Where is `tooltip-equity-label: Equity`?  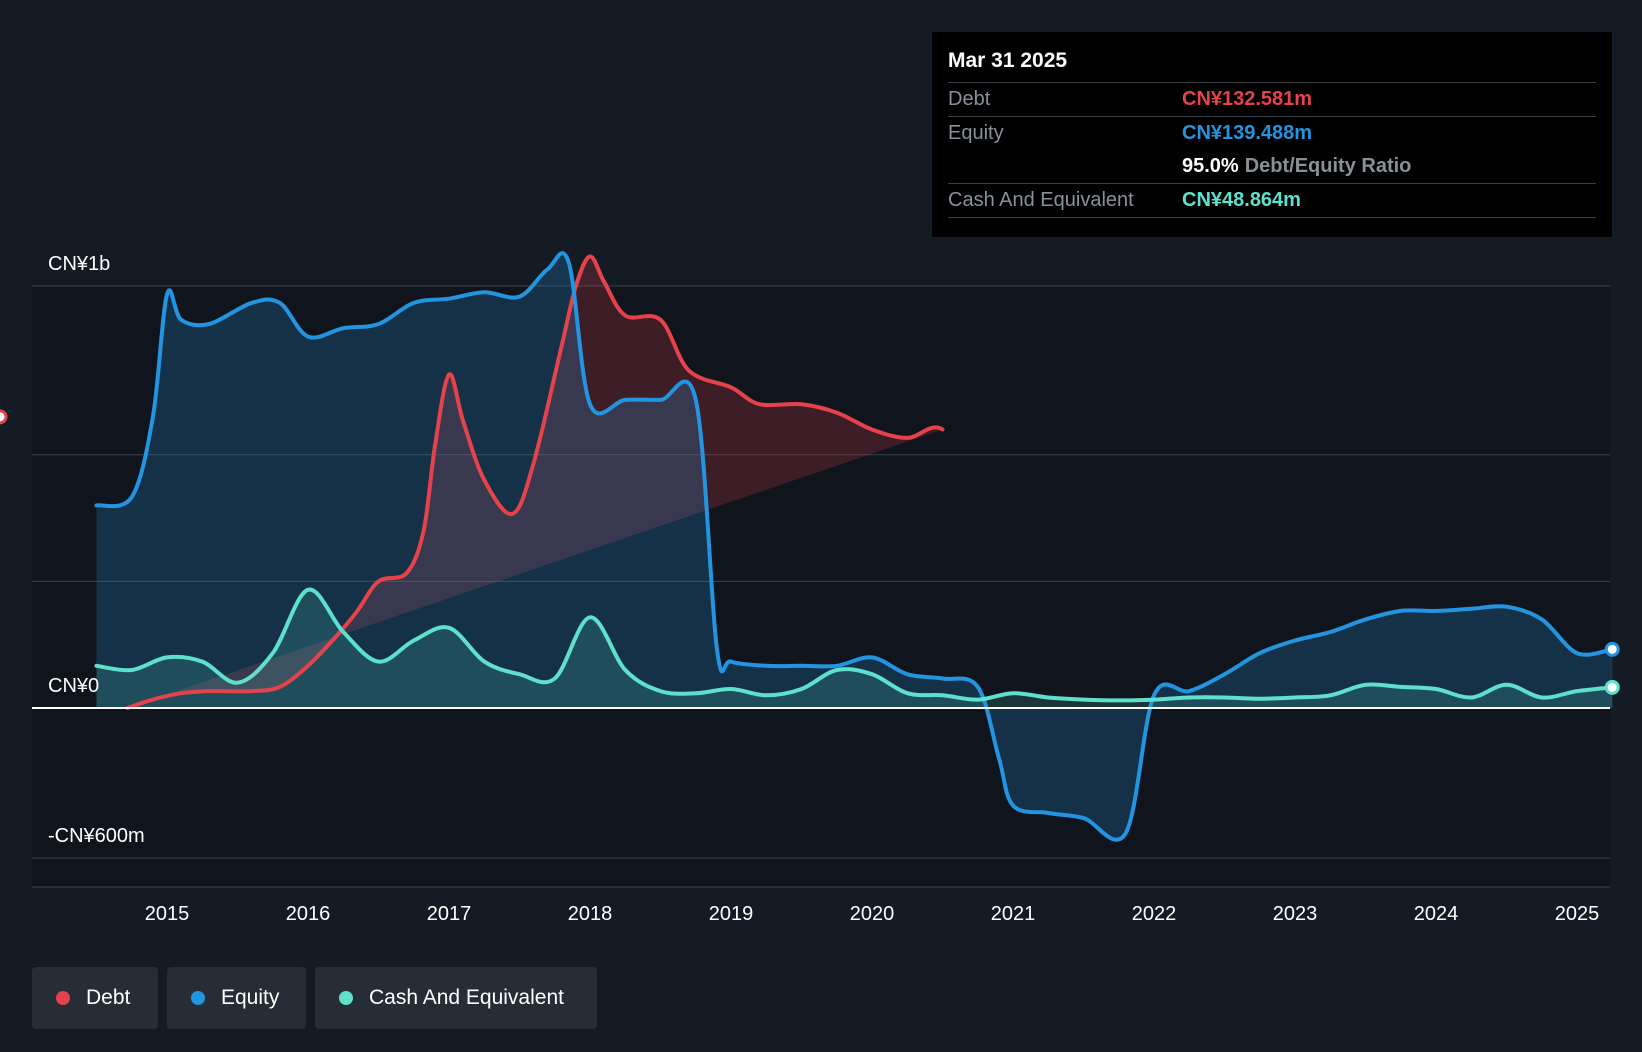
tooltip-equity-label: Equity is located at coordinates (976, 133).